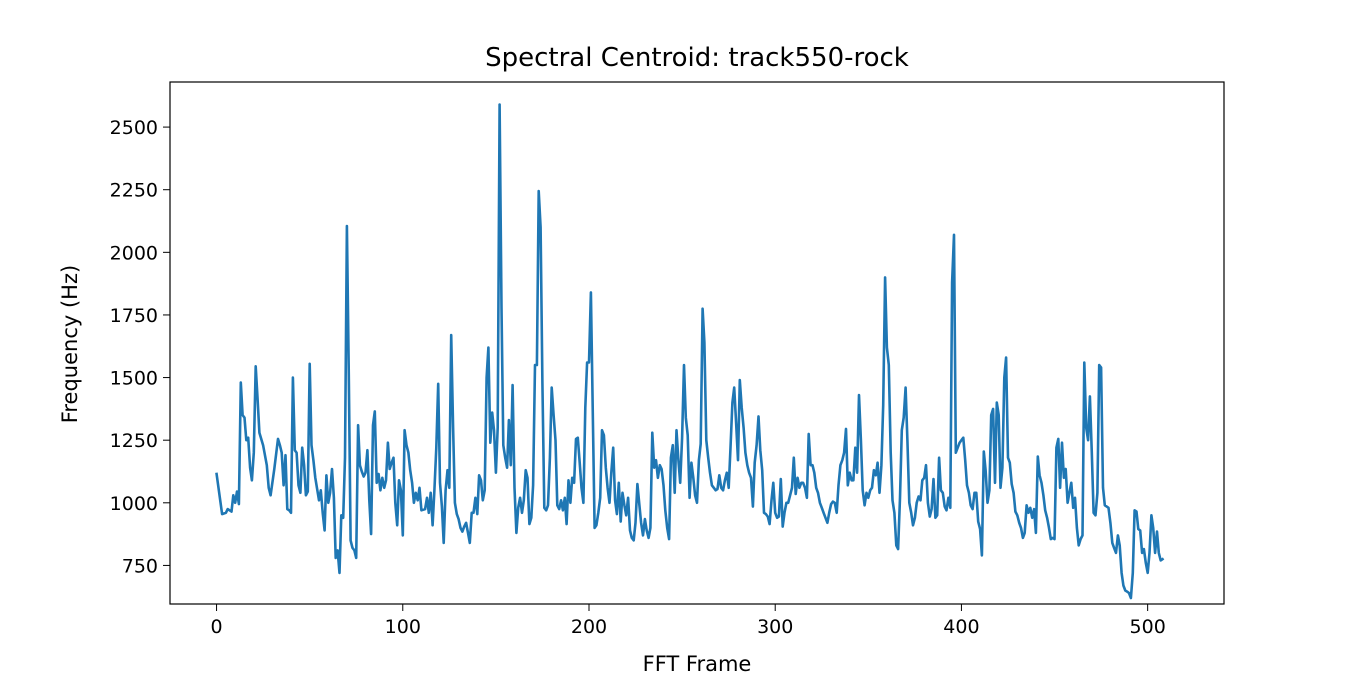  What do you see at coordinates (140, 566) in the screenshot?
I see `y-tick-label: 750` at bounding box center [140, 566].